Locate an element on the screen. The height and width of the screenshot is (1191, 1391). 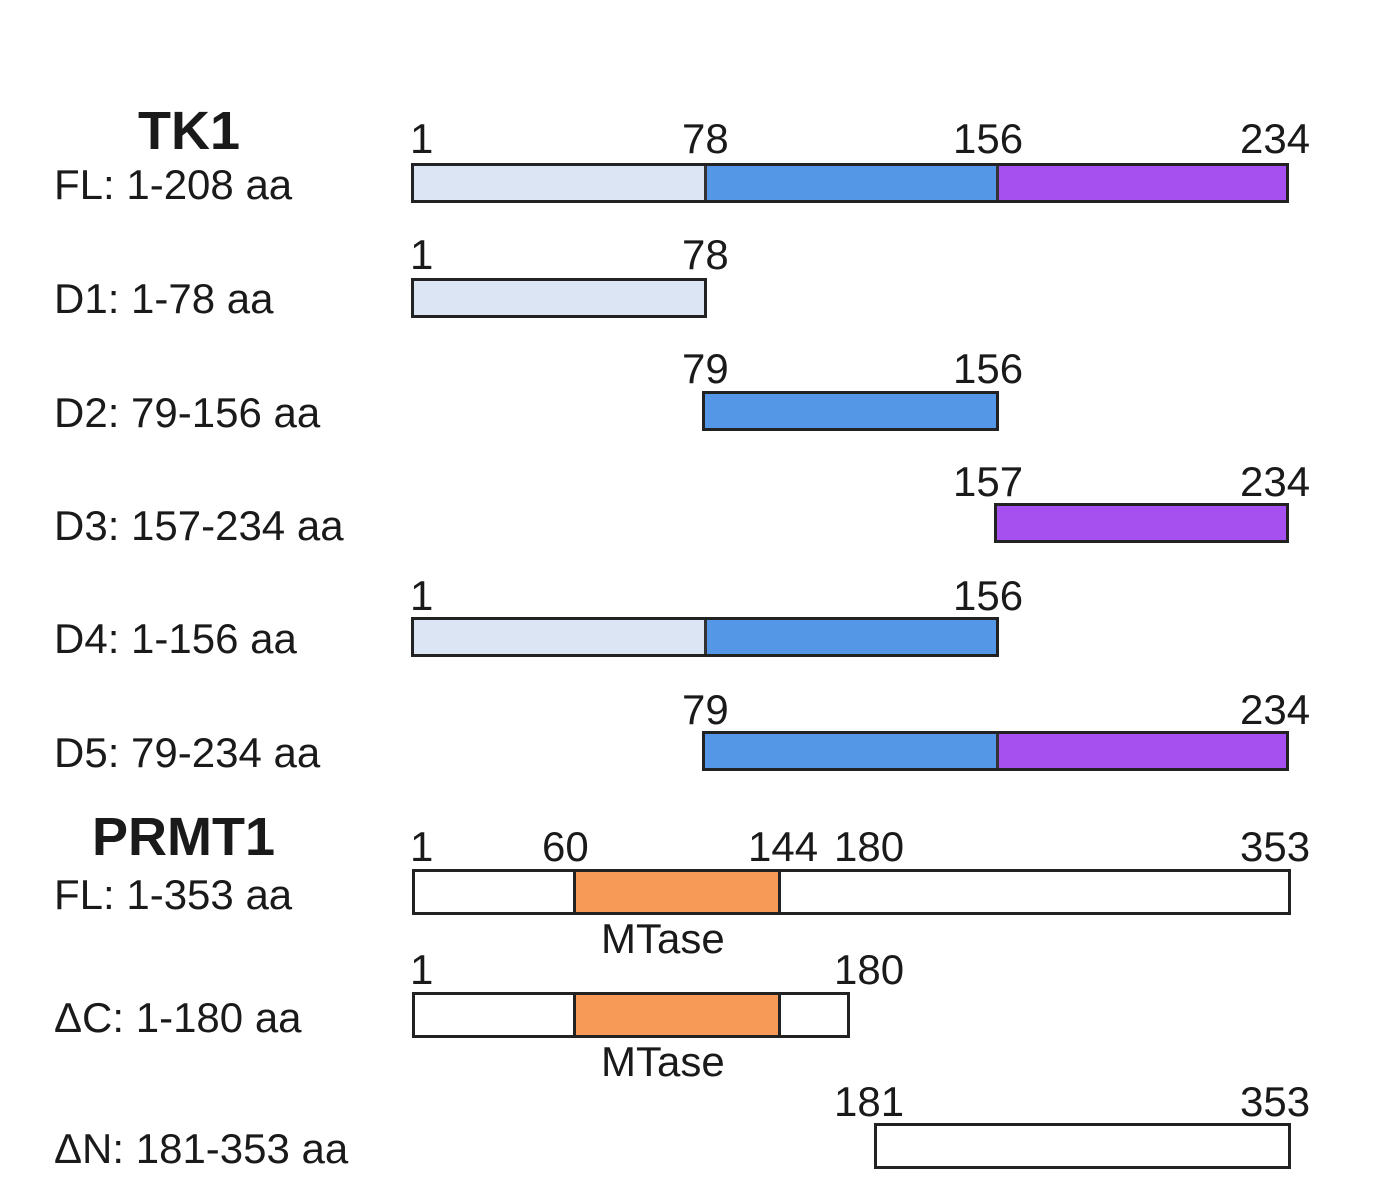
tk1-fl-num-78: 78 is located at coordinates (705, 138).